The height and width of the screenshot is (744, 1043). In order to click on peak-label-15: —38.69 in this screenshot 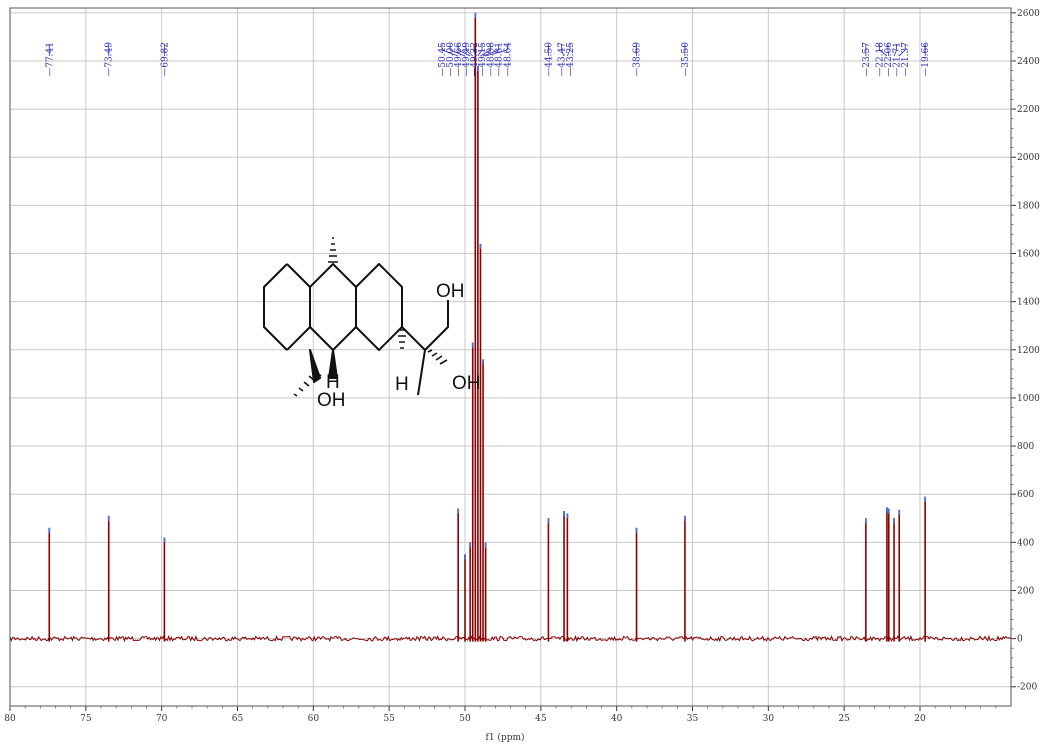, I will do `click(638, 59)`.